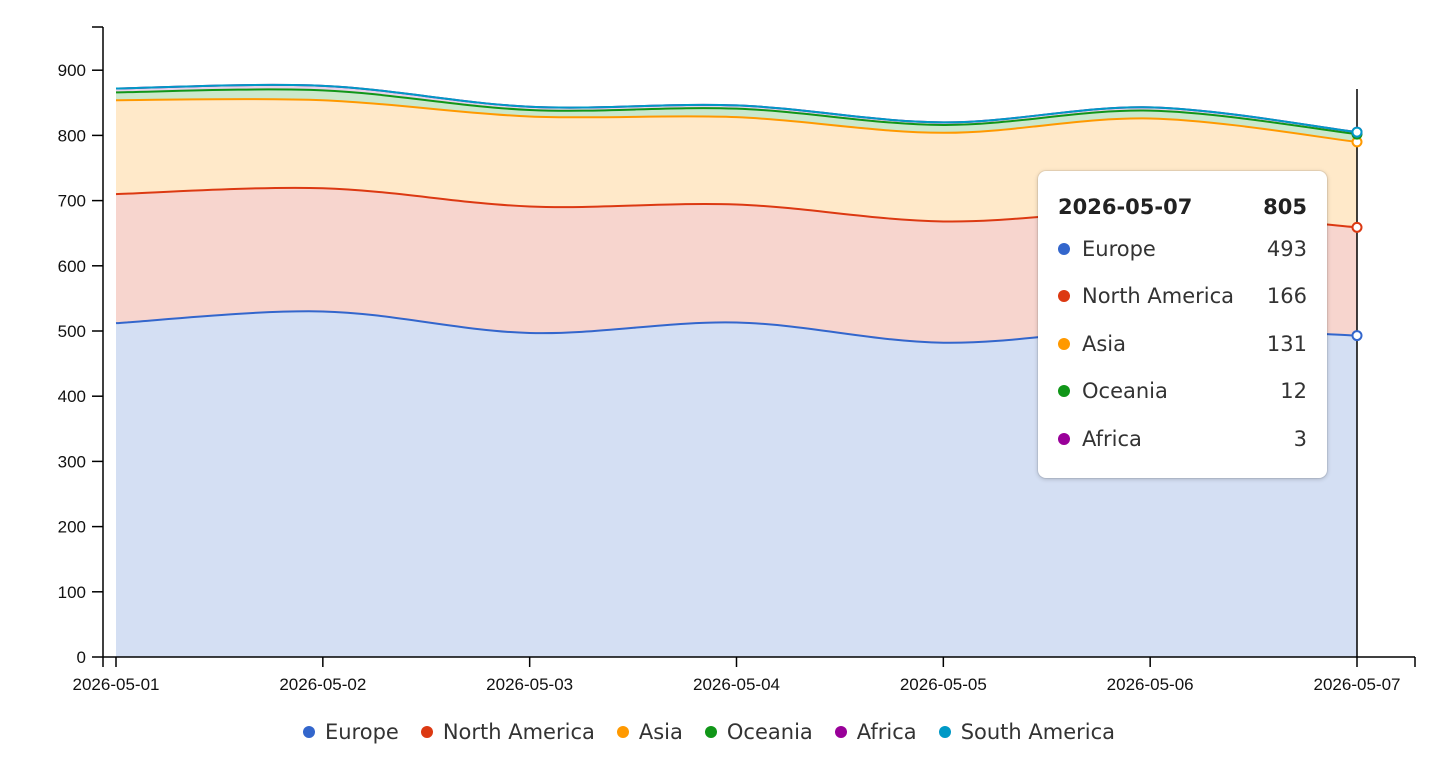  What do you see at coordinates (81, 657) in the screenshot?
I see `y-tick-label: 0` at bounding box center [81, 657].